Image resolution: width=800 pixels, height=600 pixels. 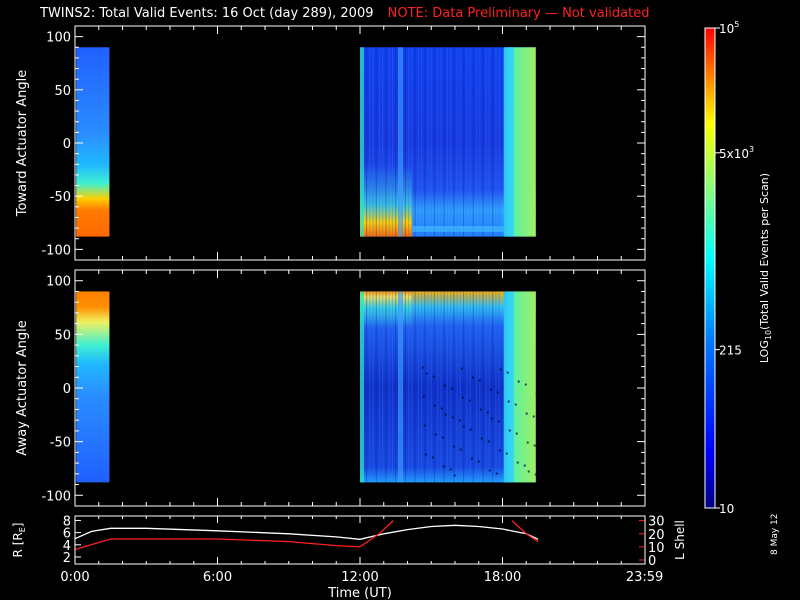 What do you see at coordinates (22, 387) in the screenshot?
I see `y-axis-label: Away Actuator Angle` at bounding box center [22, 387].